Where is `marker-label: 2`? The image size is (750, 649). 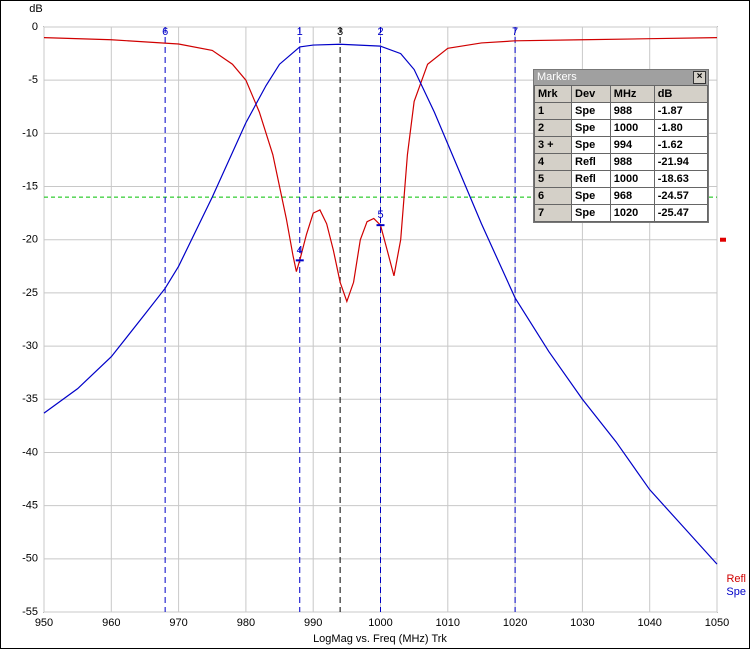
marker-label: 2 is located at coordinates (380, 32).